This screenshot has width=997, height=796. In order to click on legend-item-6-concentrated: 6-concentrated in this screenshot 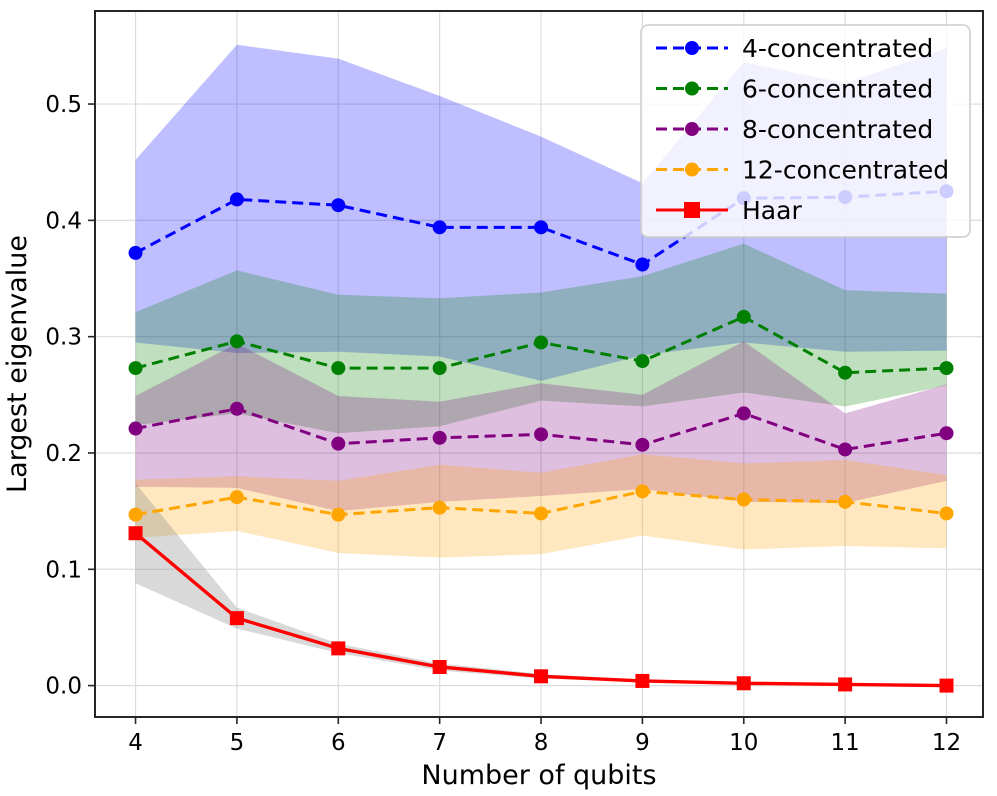, I will do `click(794, 89)`.